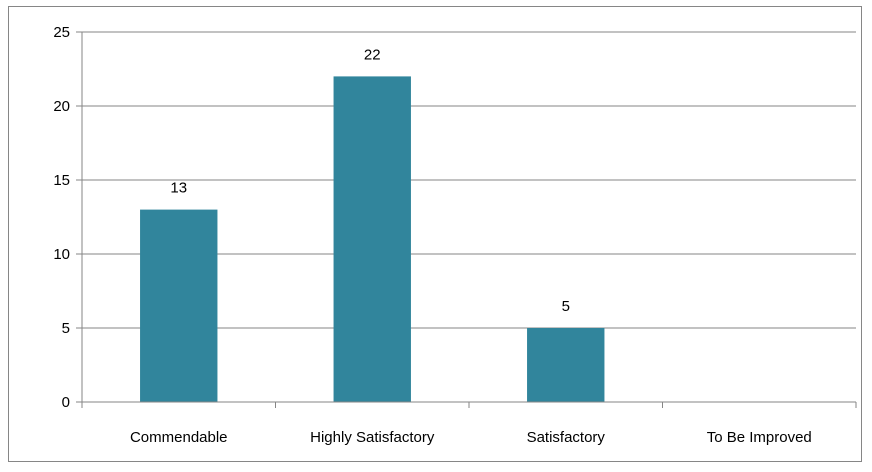  What do you see at coordinates (566, 365) in the screenshot?
I see `bar-satisfactory` at bounding box center [566, 365].